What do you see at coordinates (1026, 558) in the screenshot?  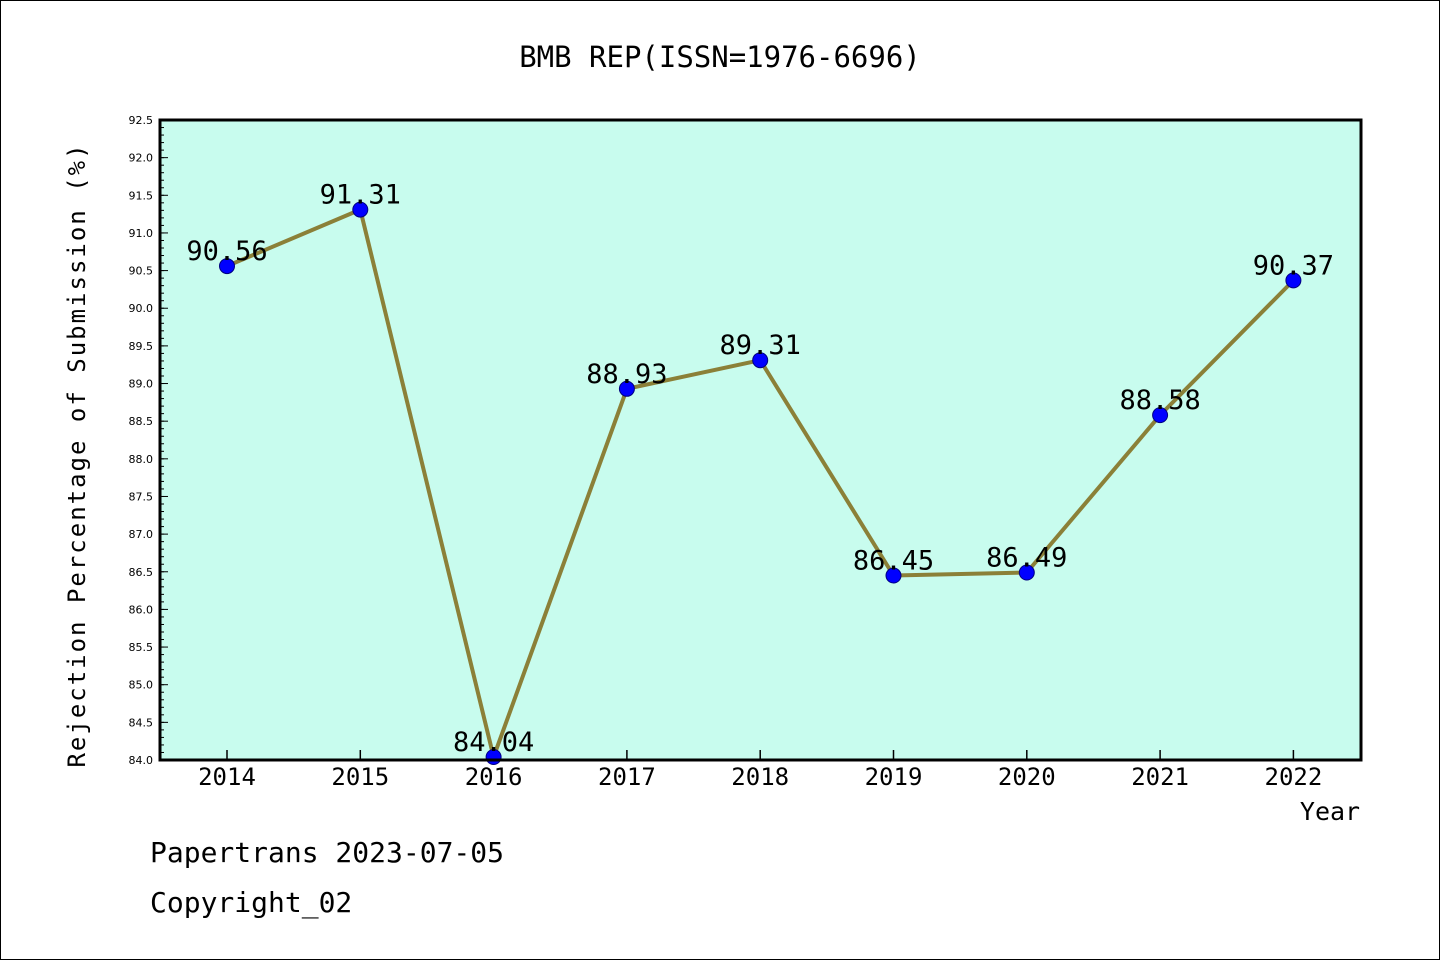 I see `data-label: 86.49` at bounding box center [1026, 558].